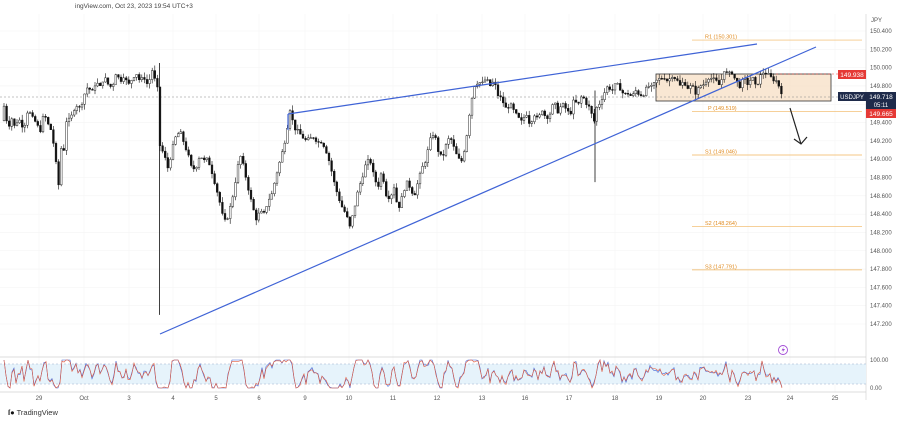  Describe the element at coordinates (881, 87) in the screenshot. I see `y-tick-label: 149.800` at that location.